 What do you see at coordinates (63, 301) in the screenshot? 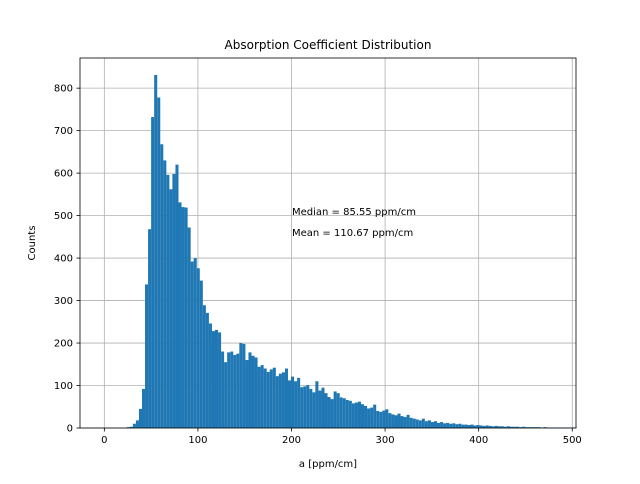
I see `y-tick-label: 300` at bounding box center [63, 301].